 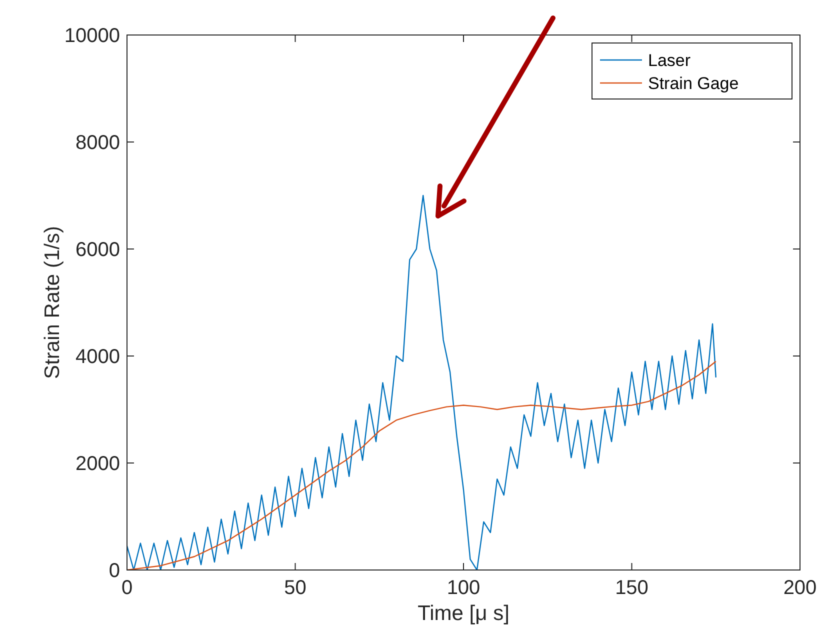 I want to click on legend-label: Strain Gage, so click(x=693, y=83).